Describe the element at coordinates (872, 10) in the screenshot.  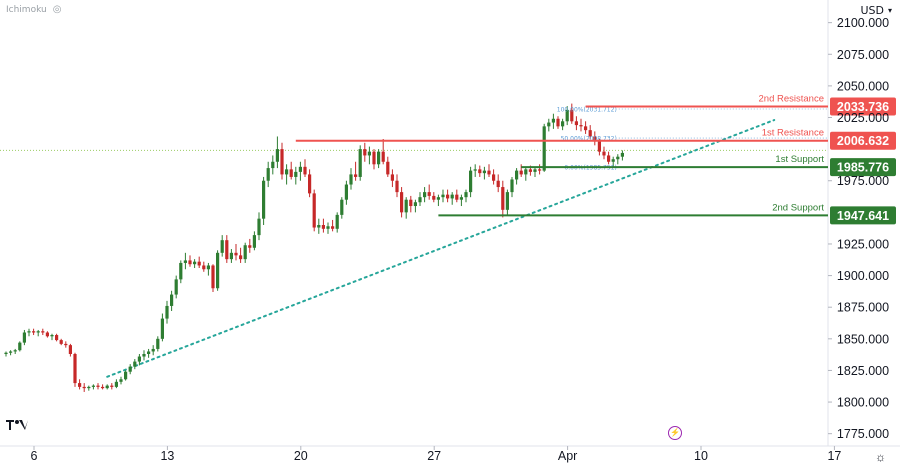
I see `currency-text: USD` at that location.